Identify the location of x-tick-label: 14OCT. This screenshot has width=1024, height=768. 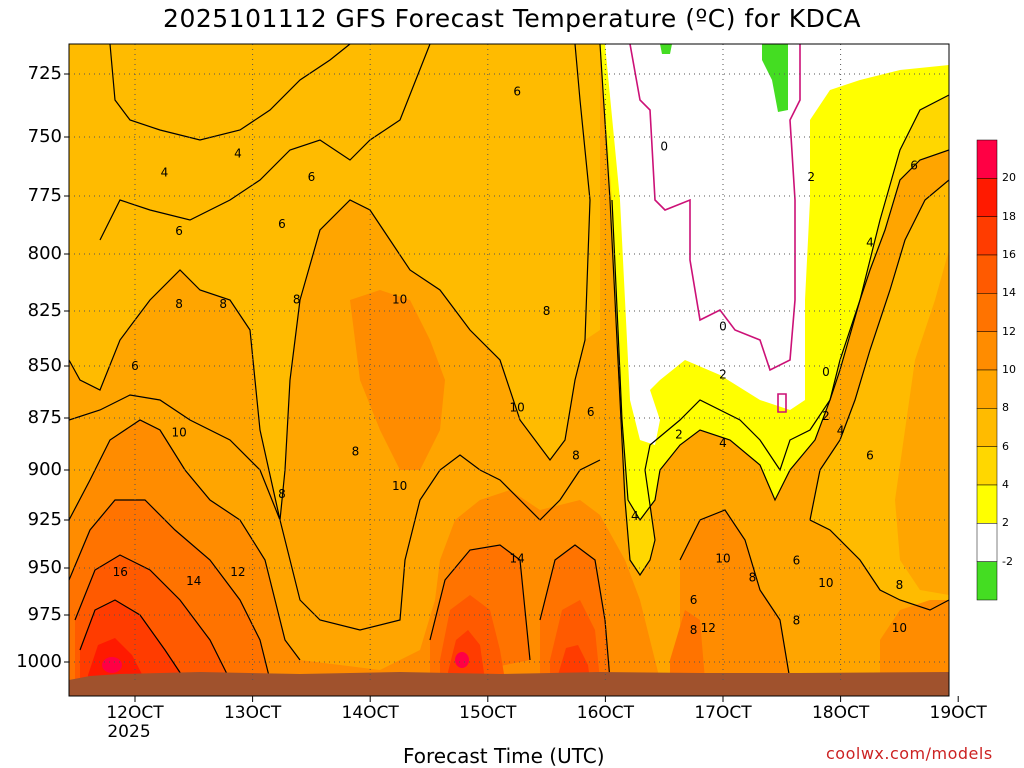
(370, 713).